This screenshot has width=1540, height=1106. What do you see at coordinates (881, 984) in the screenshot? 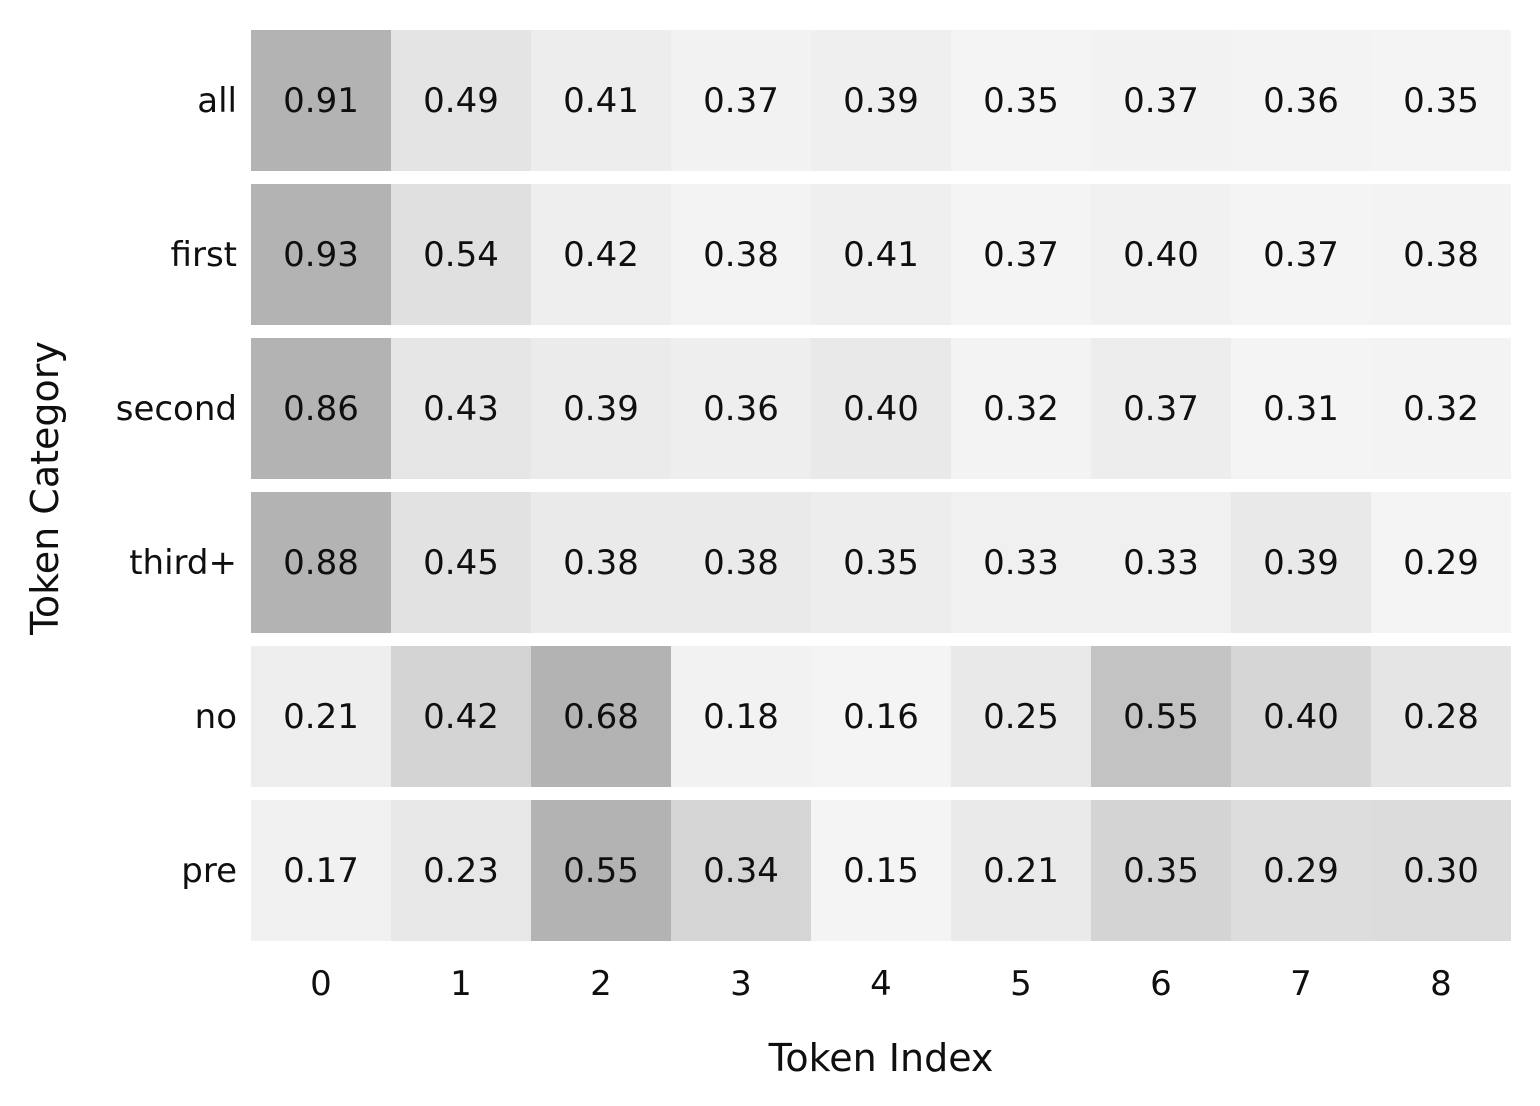
I see `x-tick-label-4: 4` at bounding box center [881, 984].